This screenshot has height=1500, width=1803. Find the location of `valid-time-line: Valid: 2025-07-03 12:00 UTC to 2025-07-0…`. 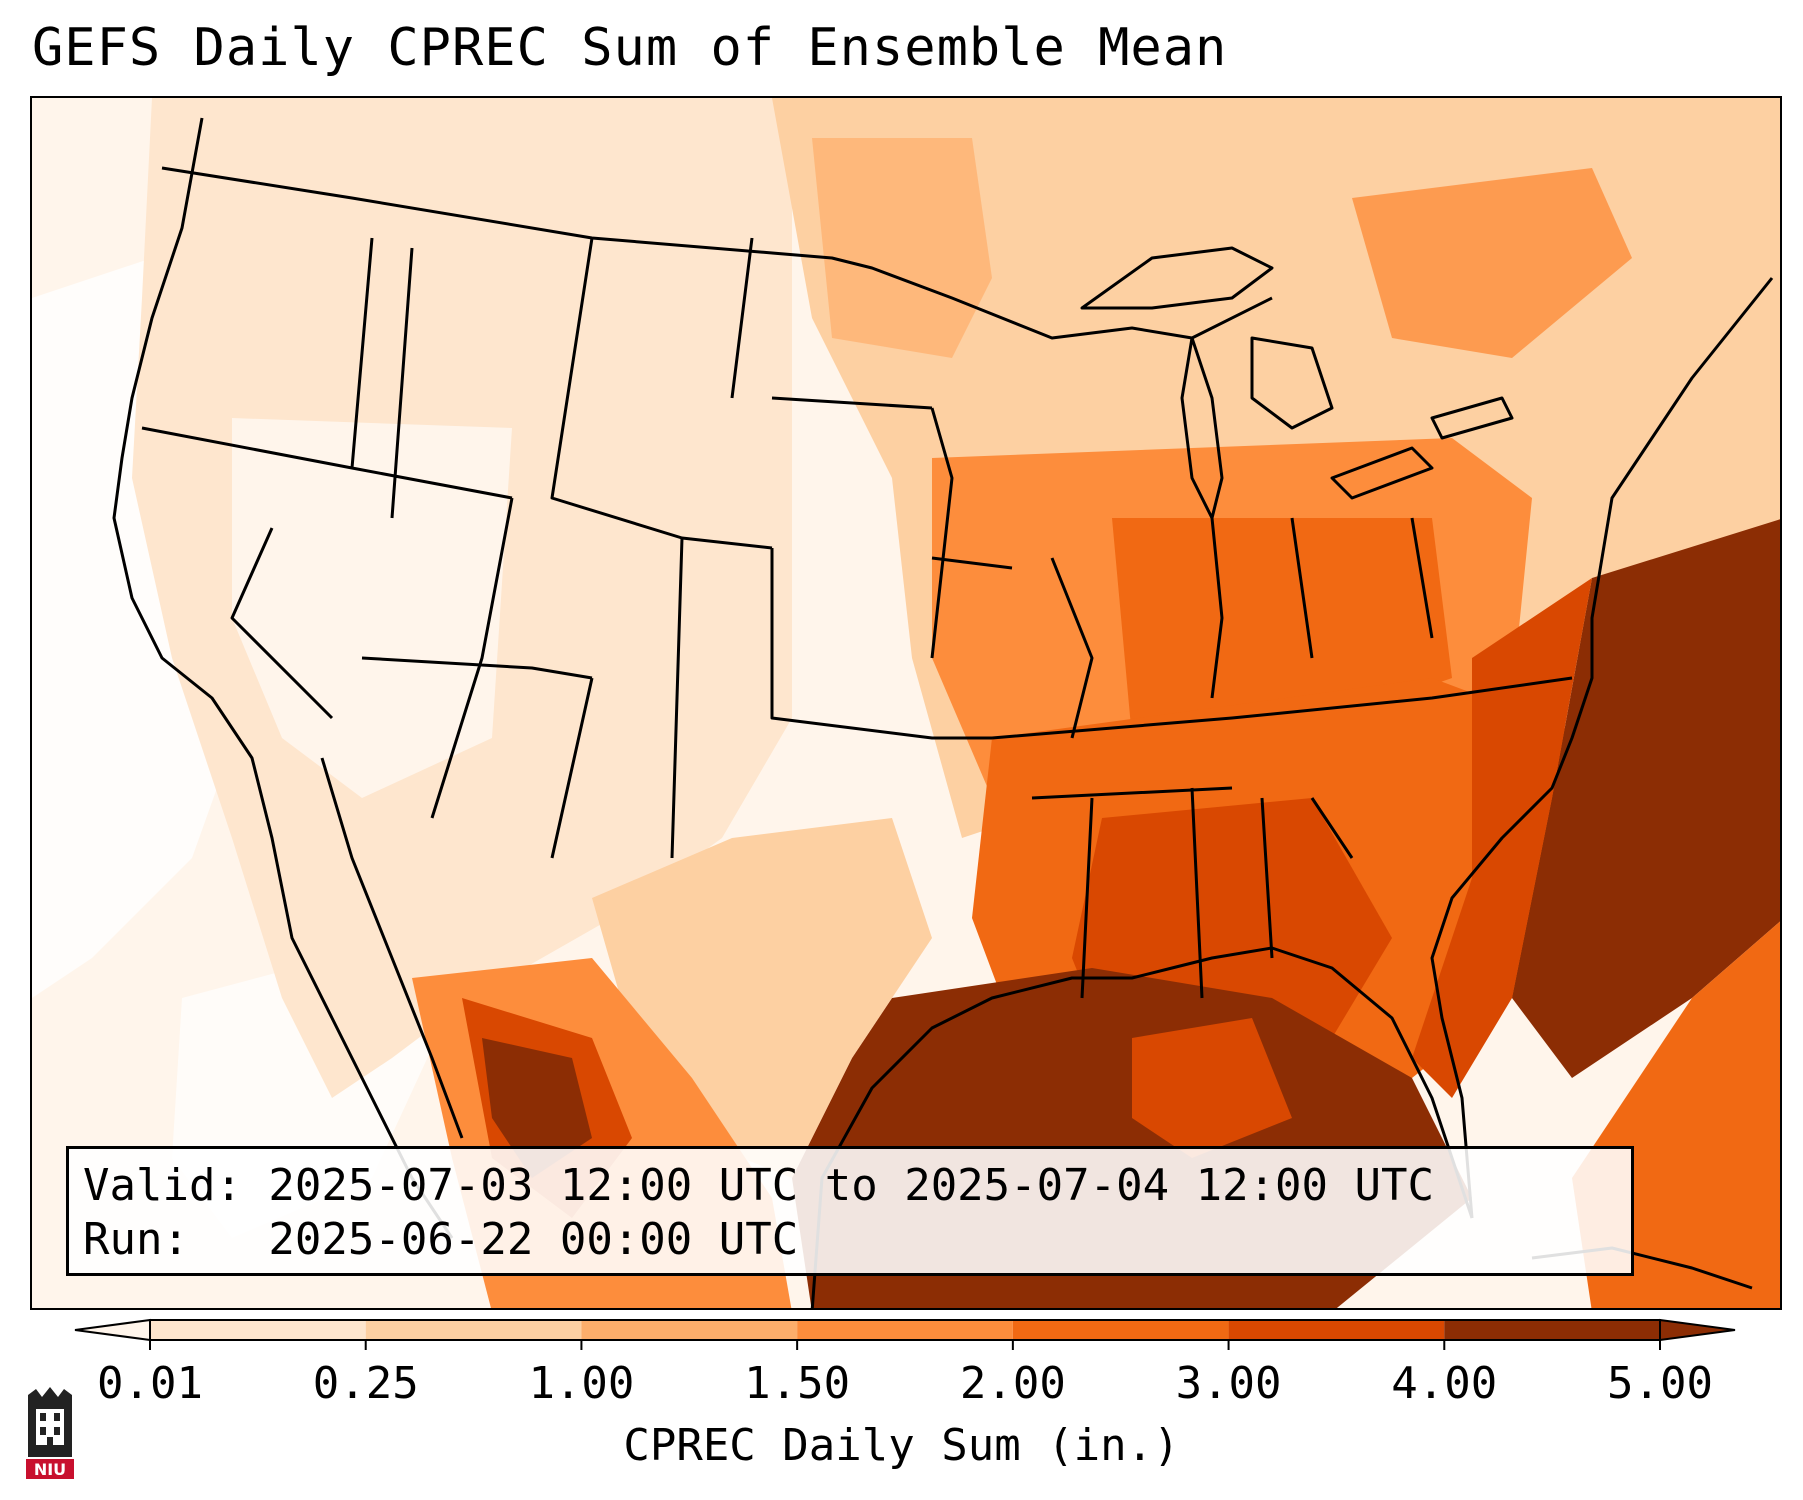

valid-time-line: Valid: 2025-07-03 12:00 UTC to 2025-07-0… is located at coordinates (759, 1185).